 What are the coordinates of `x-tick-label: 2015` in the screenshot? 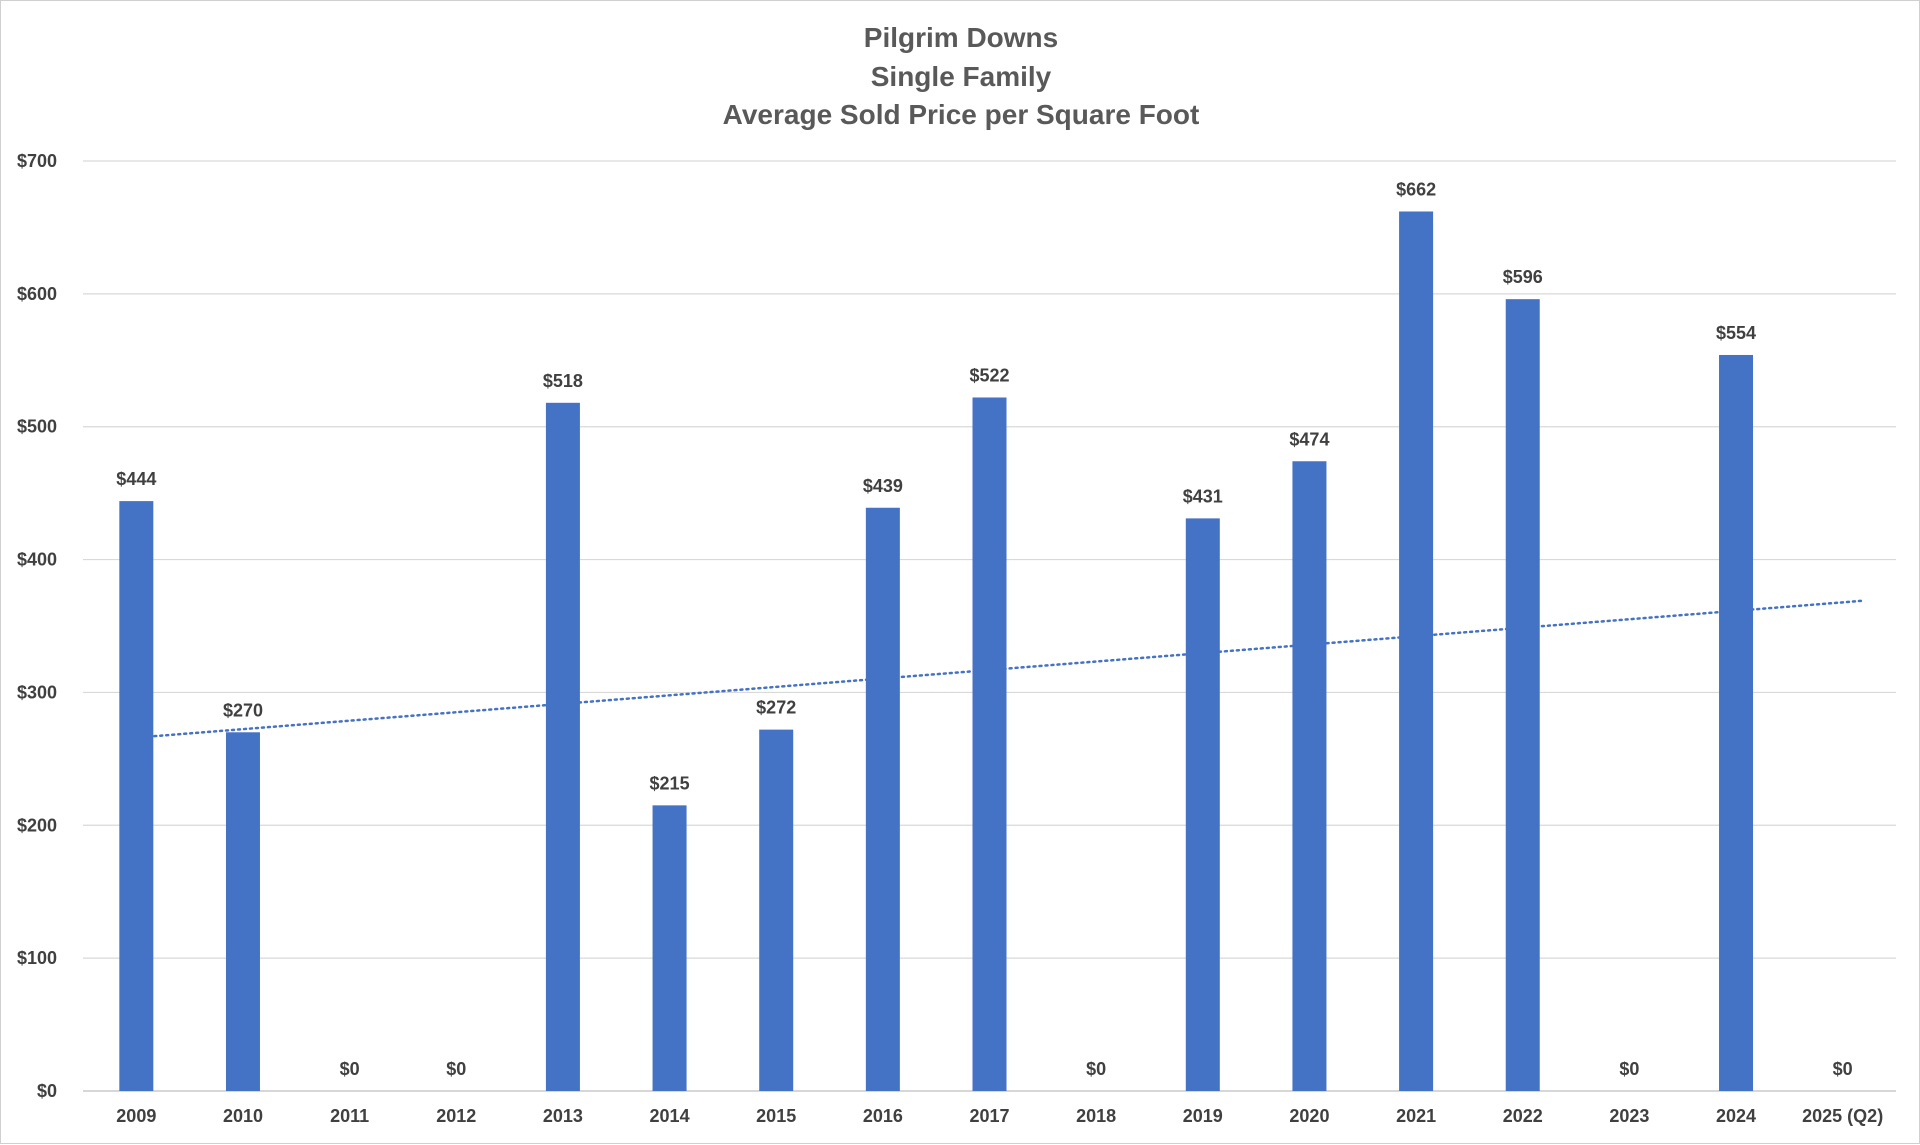 It's located at (776, 1116).